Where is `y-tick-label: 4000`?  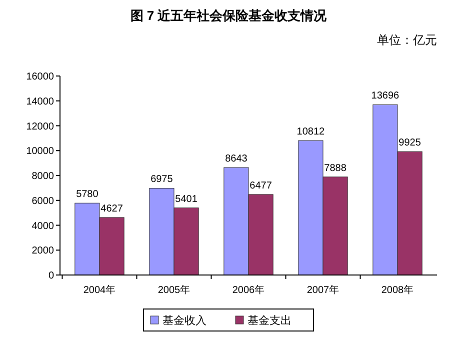 y-tick-label: 4000 is located at coordinates (43, 226).